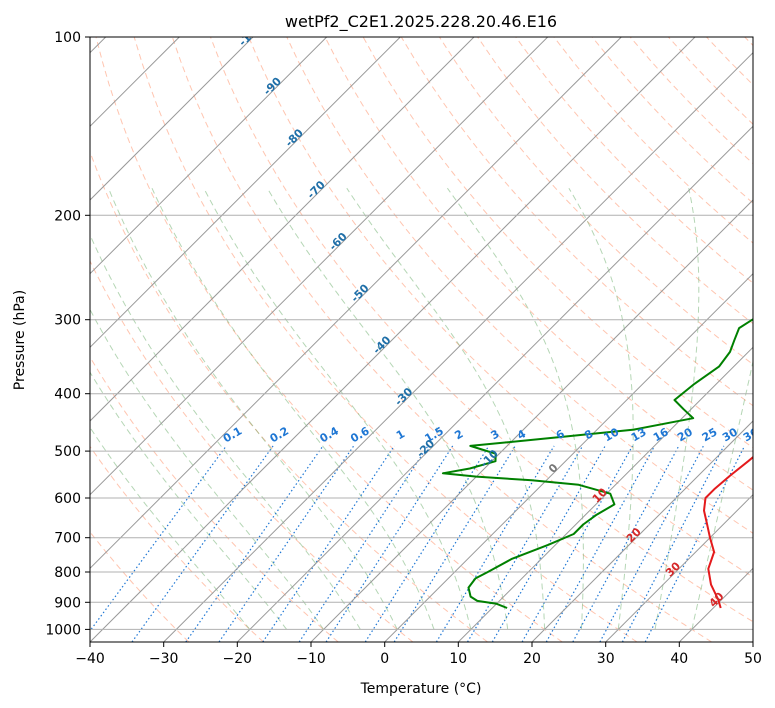 The image size is (775, 708). Describe the element at coordinates (67, 395) in the screenshot. I see `y-tick-label: 400` at that location.